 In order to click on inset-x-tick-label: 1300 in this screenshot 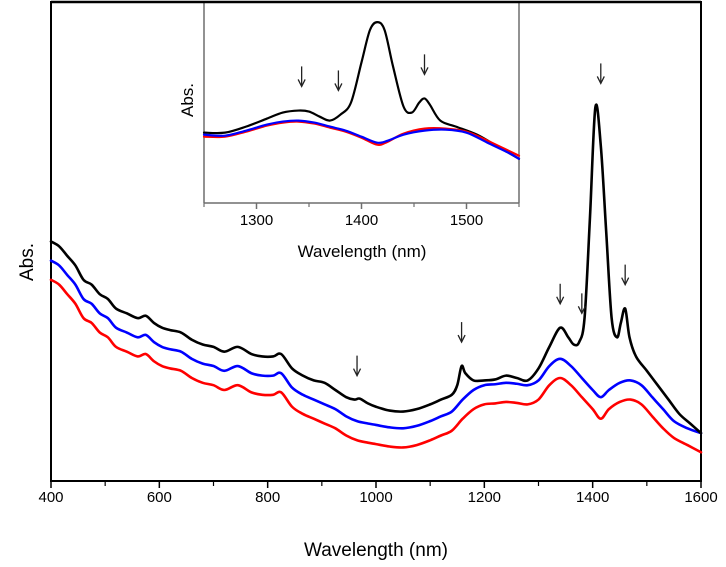, I will do `click(256, 220)`.